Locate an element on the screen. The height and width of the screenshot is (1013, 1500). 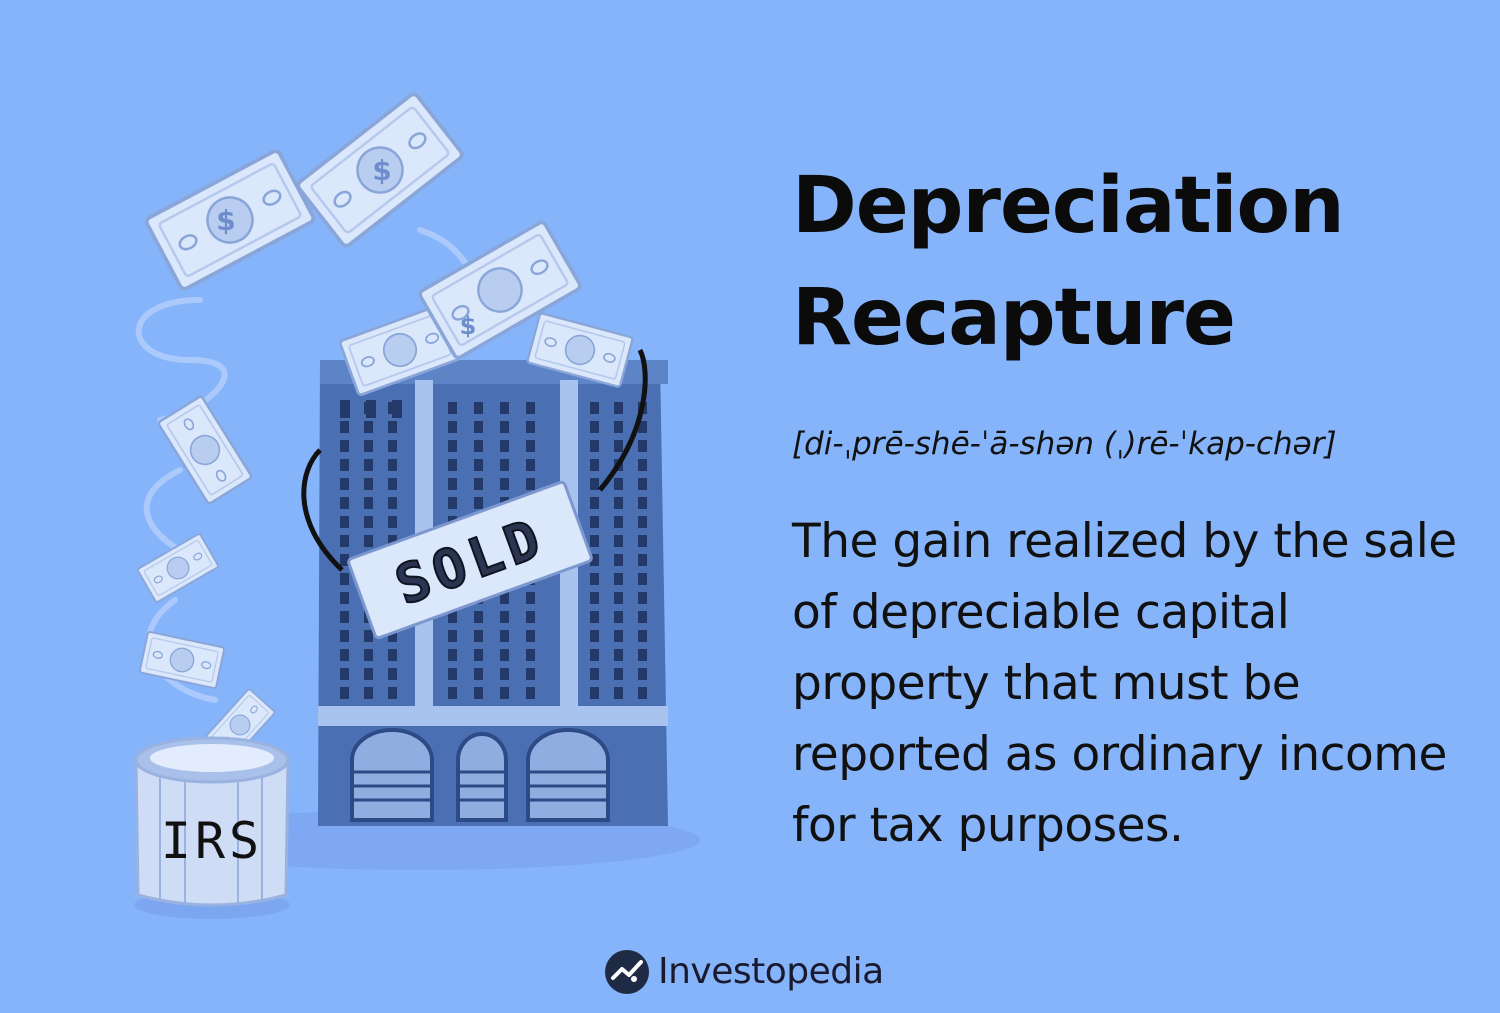
irs-bucket: IRS is located at coordinates (212, 827).